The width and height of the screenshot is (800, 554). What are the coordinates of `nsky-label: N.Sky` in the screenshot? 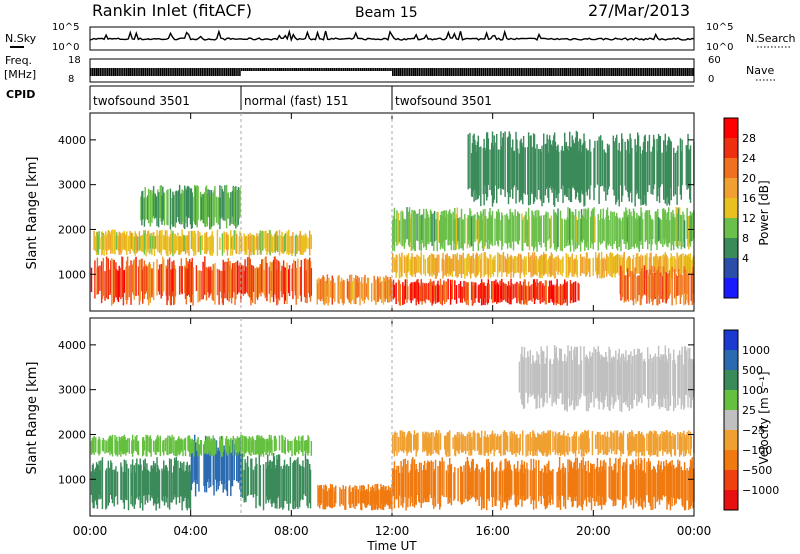 It's located at (21, 38).